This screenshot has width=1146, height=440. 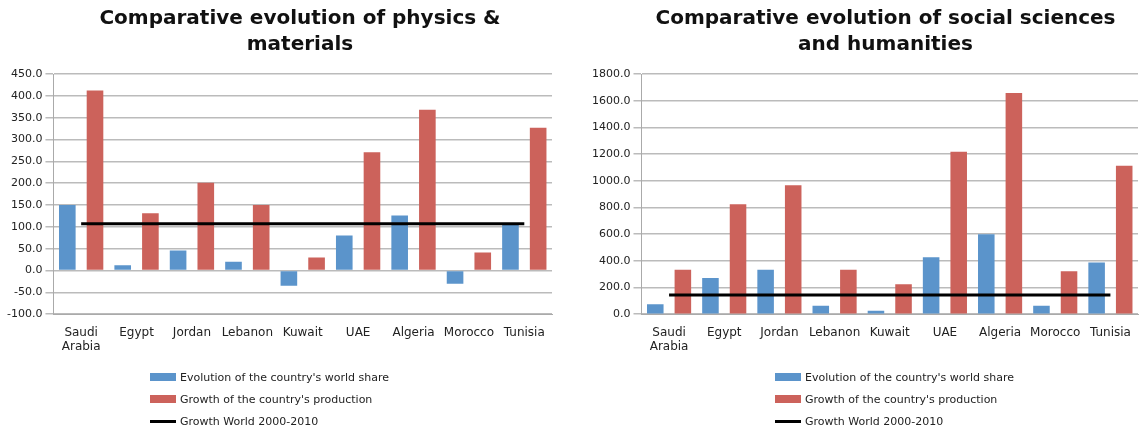 I want to click on y-tick-label: 1800.0, so click(x=611, y=73).